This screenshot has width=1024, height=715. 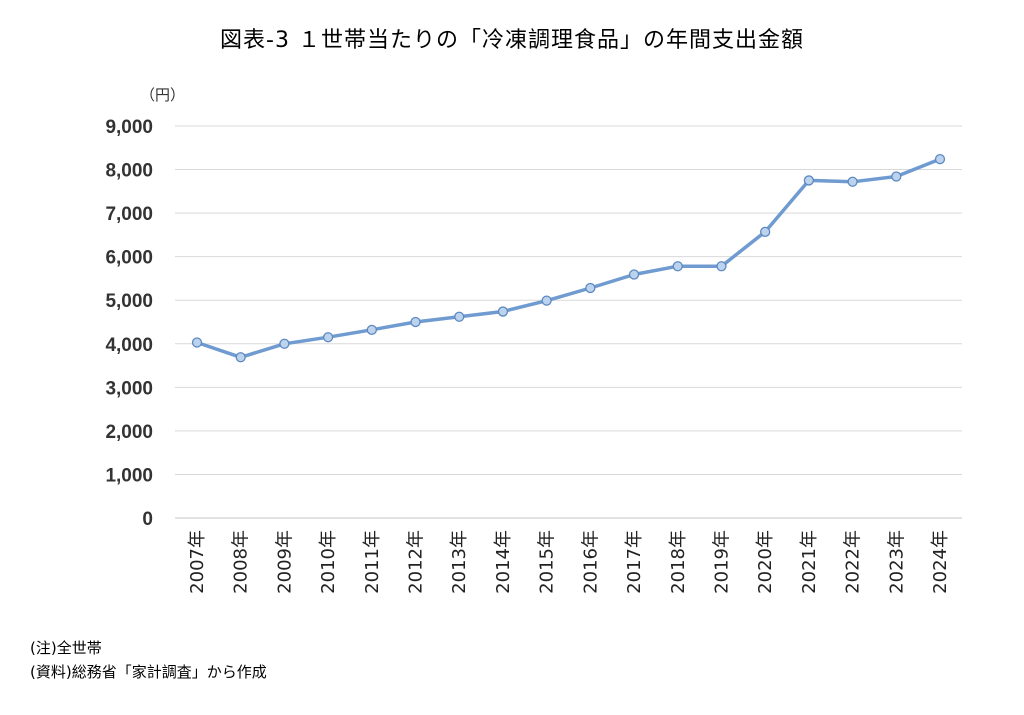 I want to click on y-tick-label: 5,000, so click(x=129, y=301).